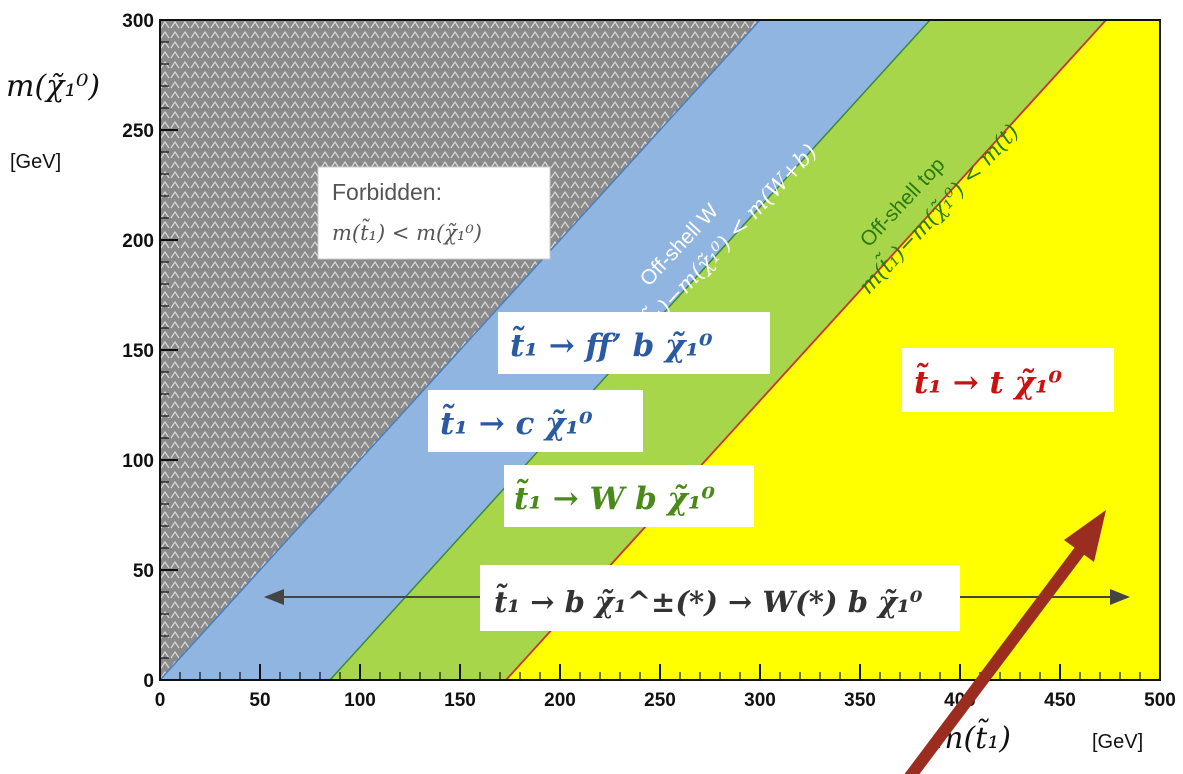  What do you see at coordinates (560, 700) in the screenshot?
I see `x-tick-label: 200` at bounding box center [560, 700].